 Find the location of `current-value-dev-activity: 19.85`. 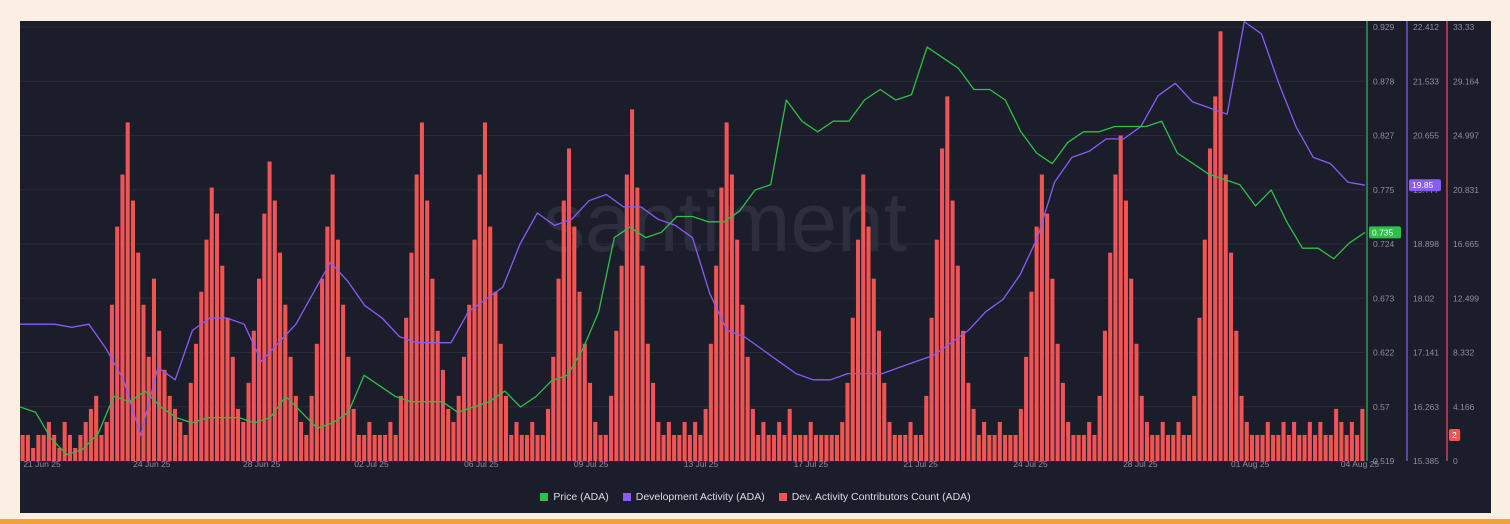

current-value-dev-activity: 19.85 is located at coordinates (1423, 185).